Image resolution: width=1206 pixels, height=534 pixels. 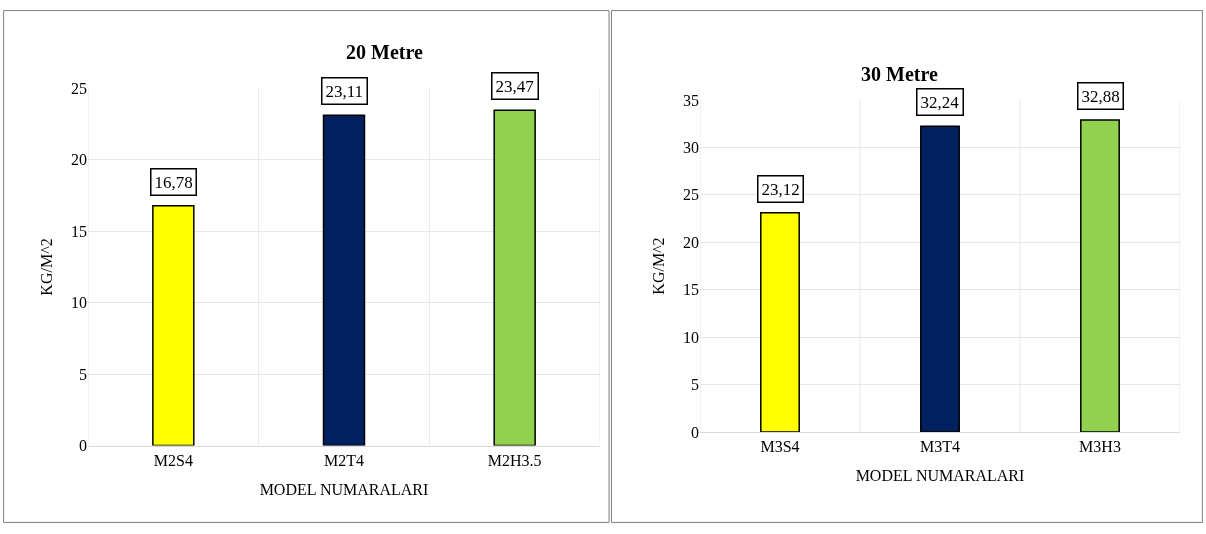 What do you see at coordinates (691, 148) in the screenshot?
I see `y-tick-label: 30` at bounding box center [691, 148].